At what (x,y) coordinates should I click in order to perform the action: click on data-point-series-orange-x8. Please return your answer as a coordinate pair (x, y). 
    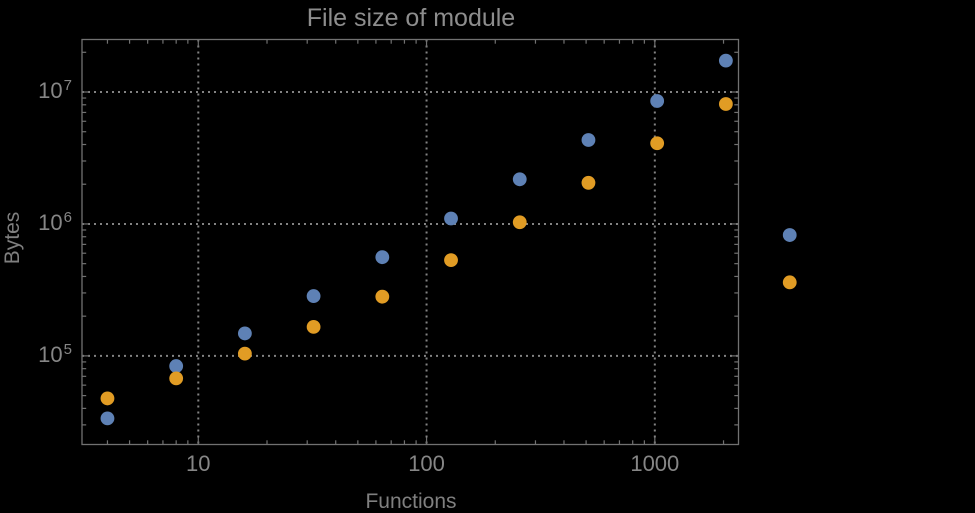
    Looking at the image, I should click on (176, 378).